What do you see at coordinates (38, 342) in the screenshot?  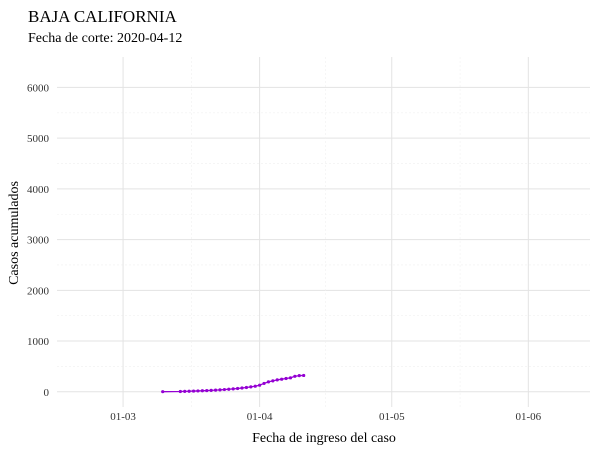 I see `y-tick-label: 1000` at bounding box center [38, 342].